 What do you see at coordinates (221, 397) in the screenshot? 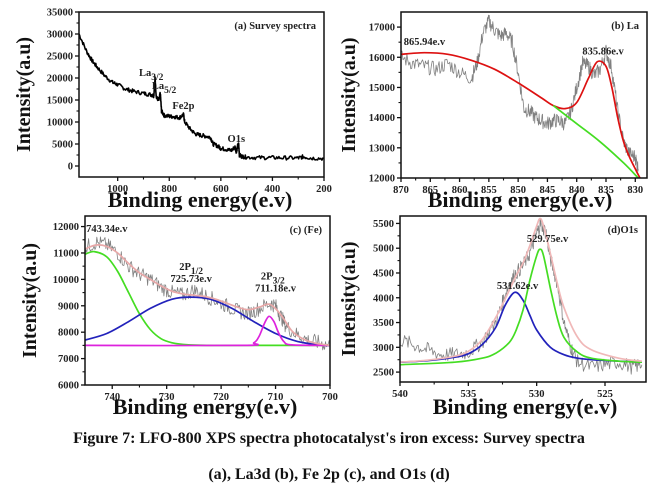
I see `x-tick-label: 720` at bounding box center [221, 397].